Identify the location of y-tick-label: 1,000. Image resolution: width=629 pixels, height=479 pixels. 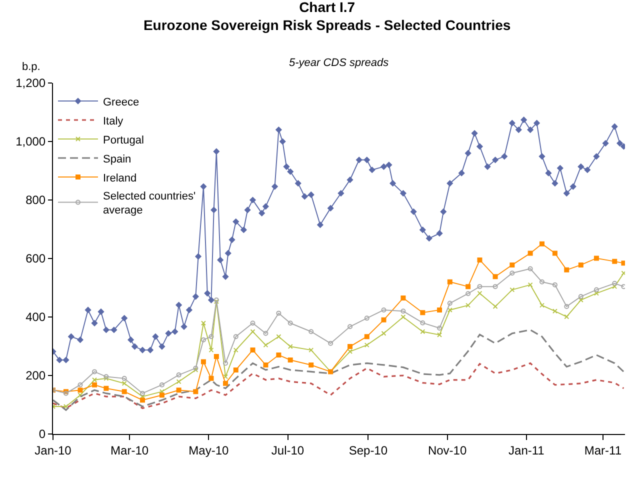
(31, 141).